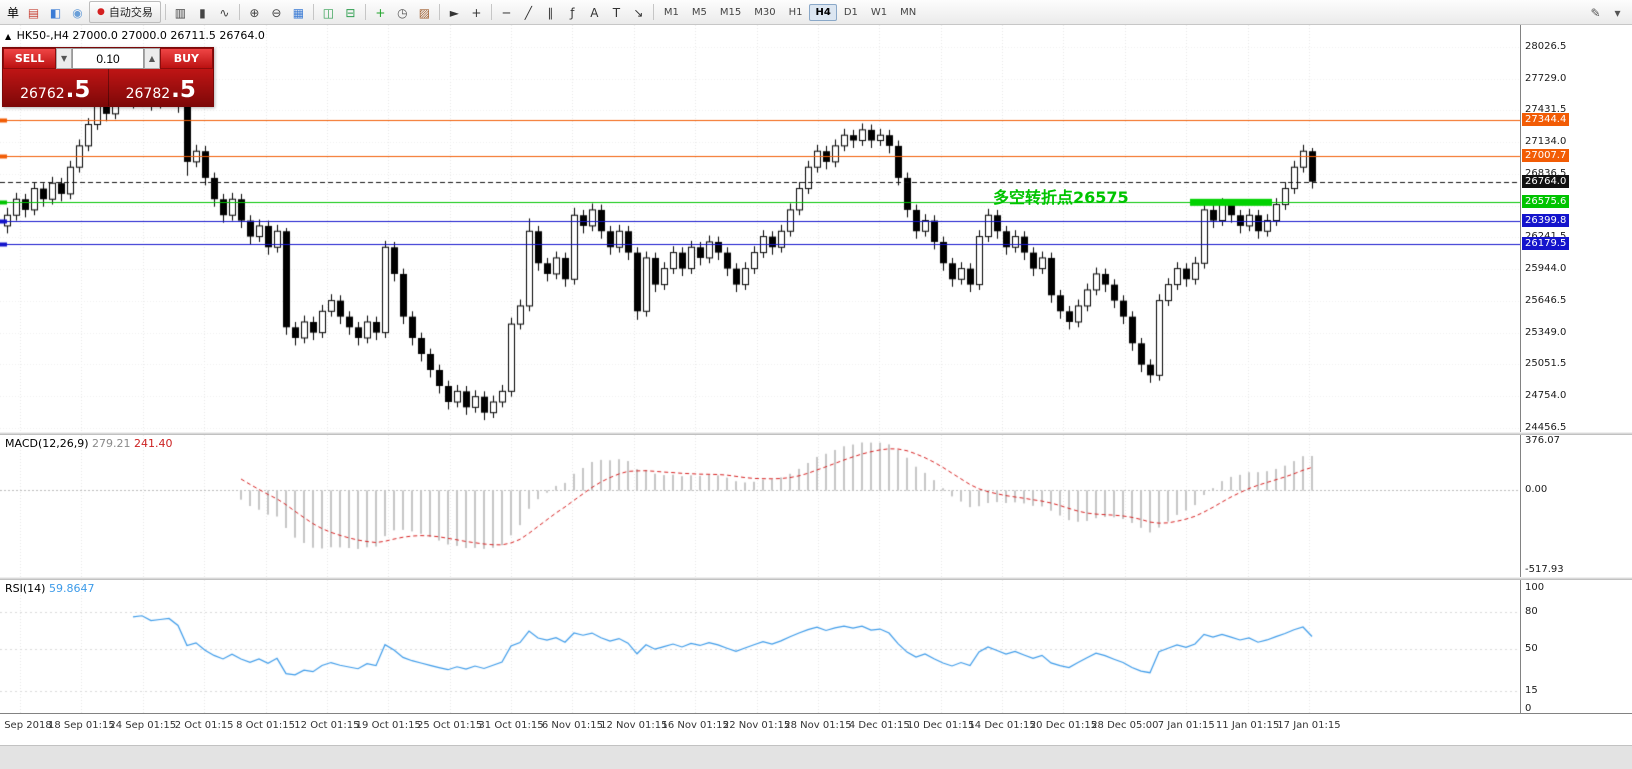 This screenshot has width=1632, height=769. Describe the element at coordinates (161, 87) in the screenshot. I see `buy-price-button: 26782 .5` at that location.